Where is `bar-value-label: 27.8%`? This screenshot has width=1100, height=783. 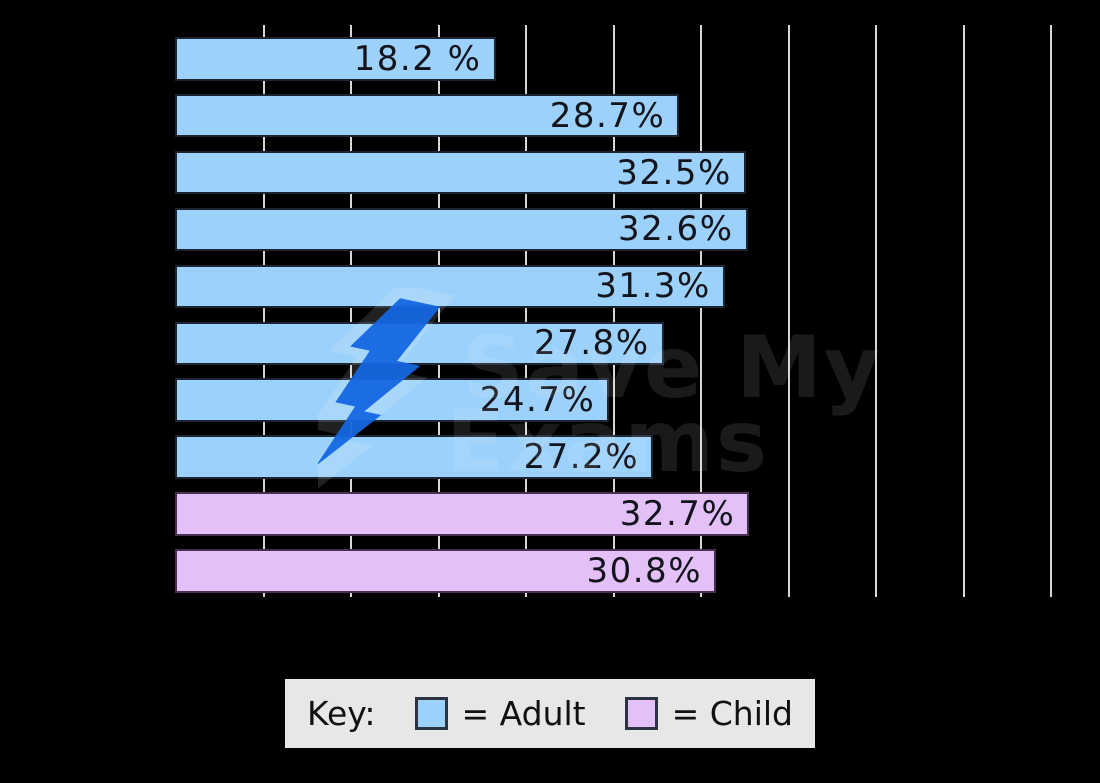
bar-value-label: 27.8% is located at coordinates (591, 343).